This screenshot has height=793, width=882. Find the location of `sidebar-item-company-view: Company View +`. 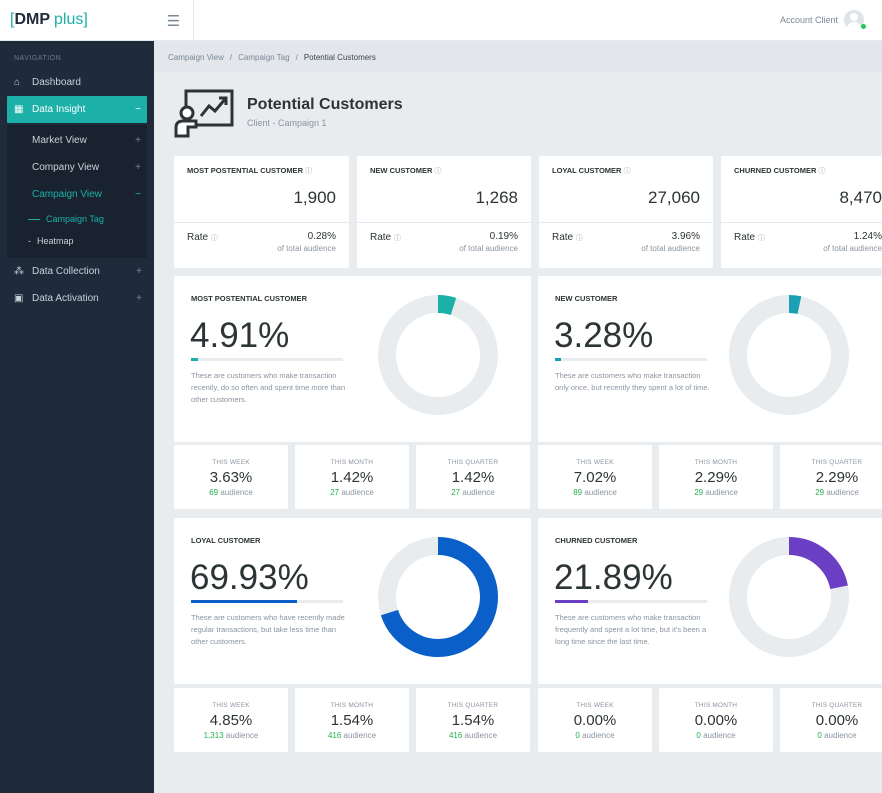

sidebar-item-company-view: Company View + is located at coordinates (77, 167).